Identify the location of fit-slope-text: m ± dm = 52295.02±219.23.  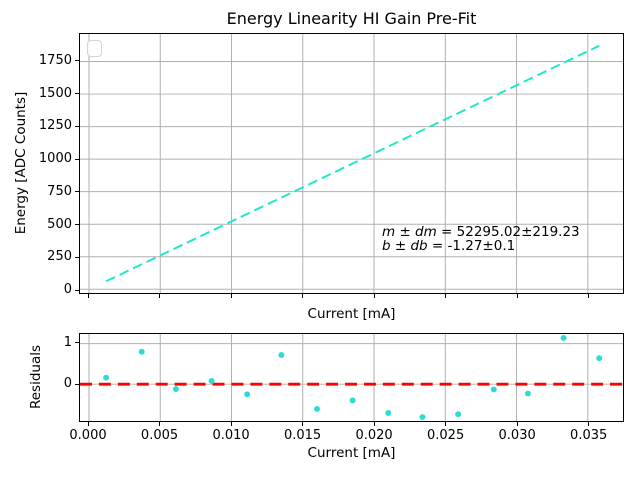
(481, 232).